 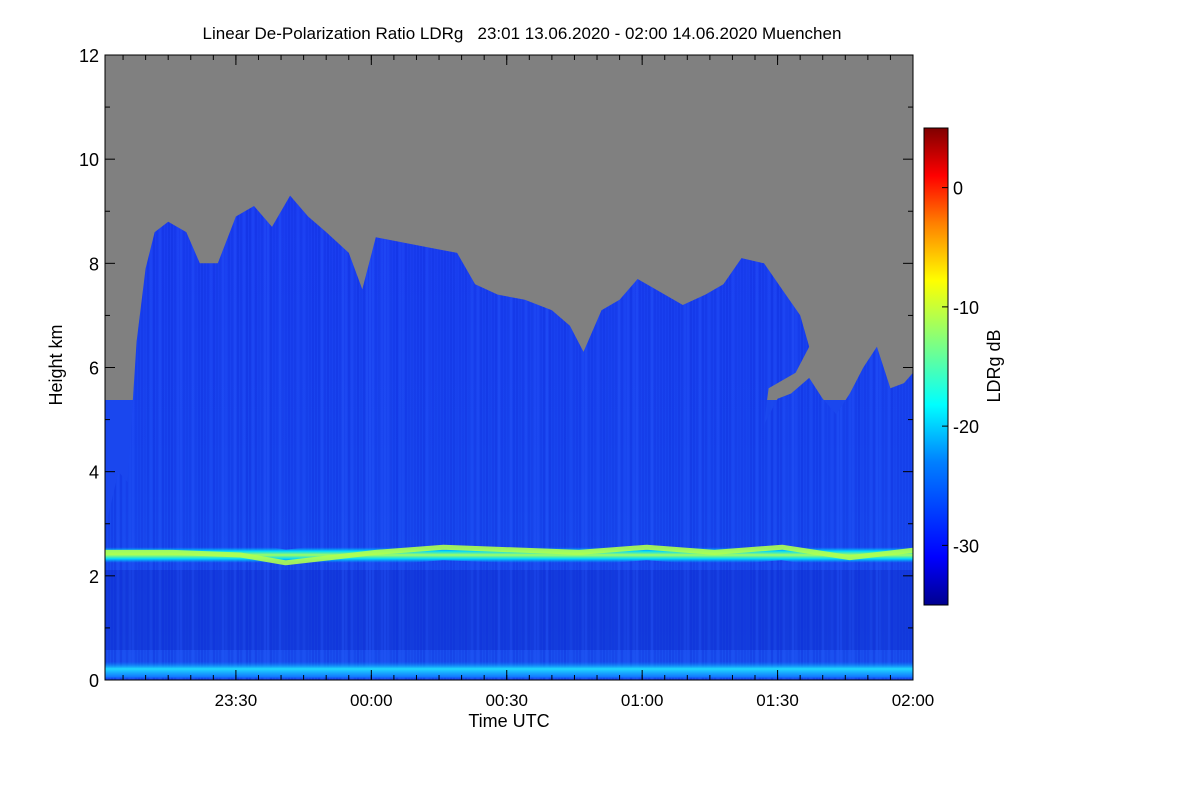 What do you see at coordinates (89, 56) in the screenshot?
I see `y-tick-label: 12` at bounding box center [89, 56].